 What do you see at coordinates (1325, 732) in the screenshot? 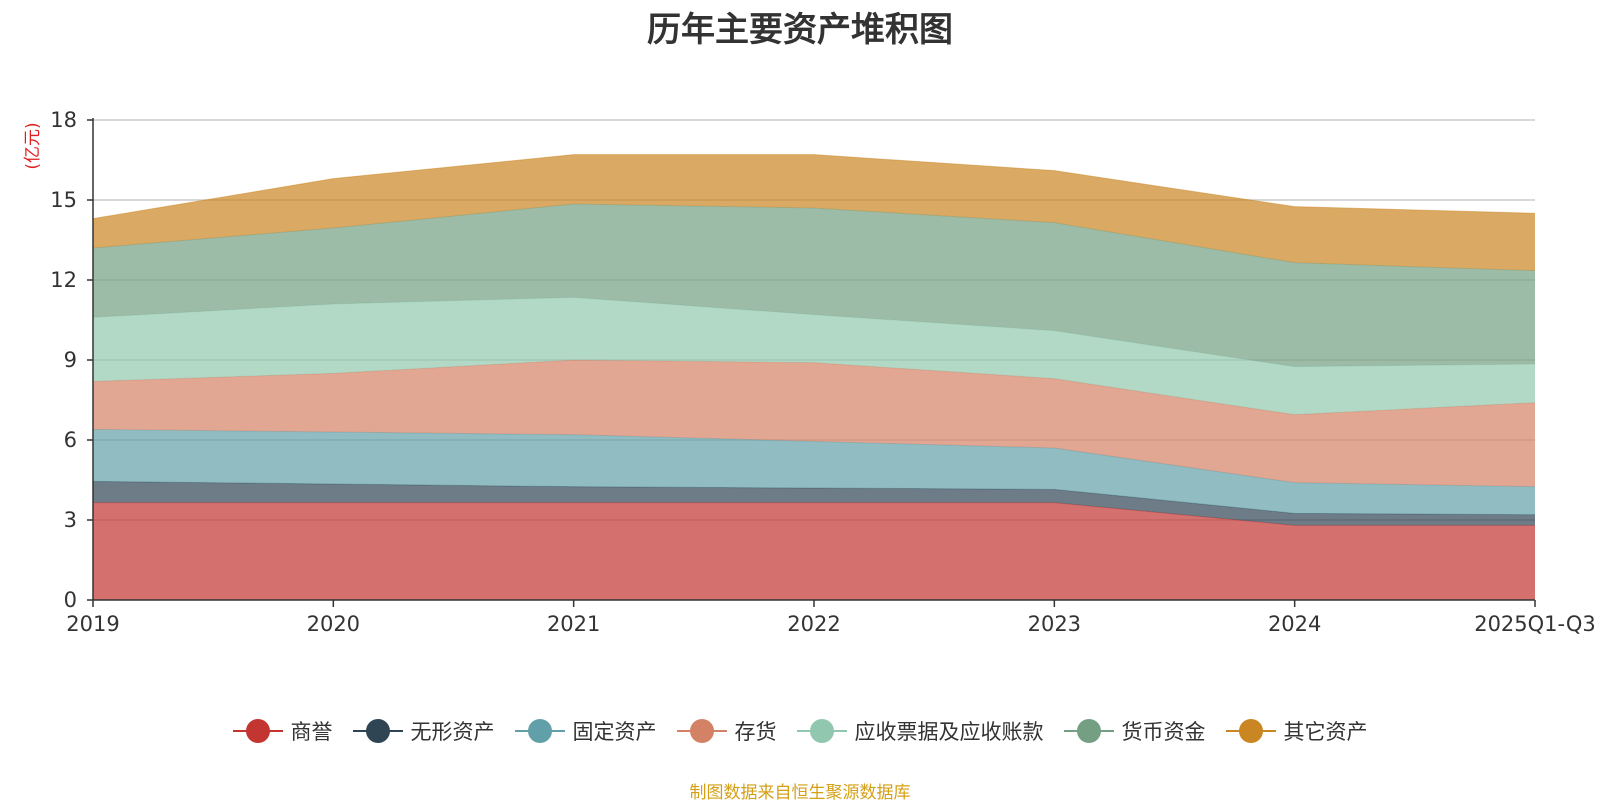
I see `legend-label: 其它资产` at bounding box center [1325, 732].